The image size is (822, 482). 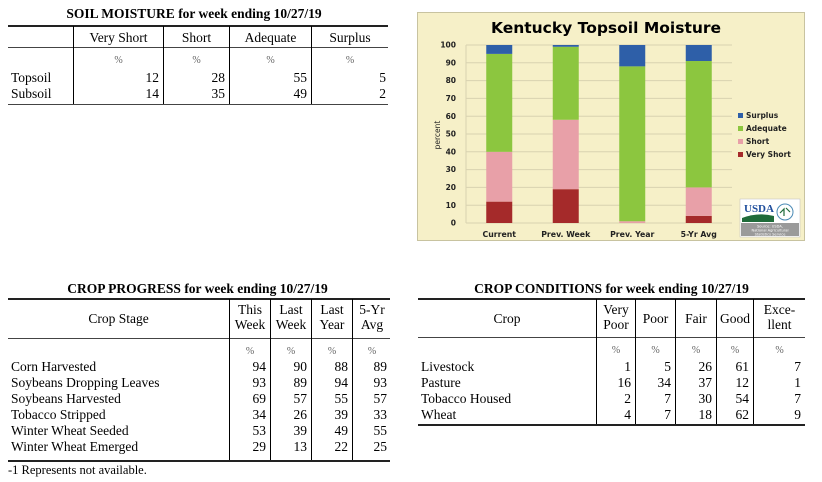 I want to click on footnote: -1 Represents not available., so click(x=77, y=470).